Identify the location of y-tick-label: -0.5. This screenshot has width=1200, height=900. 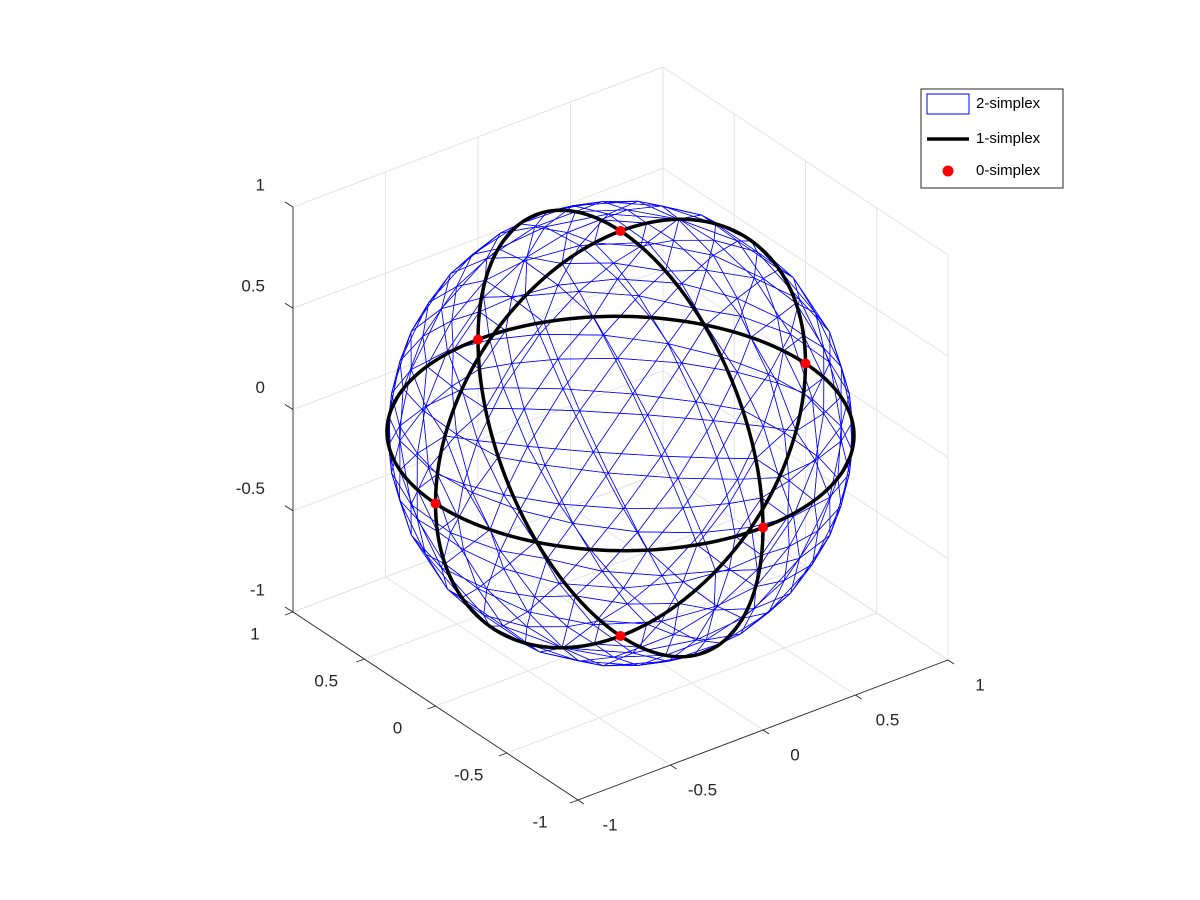
(468, 774).